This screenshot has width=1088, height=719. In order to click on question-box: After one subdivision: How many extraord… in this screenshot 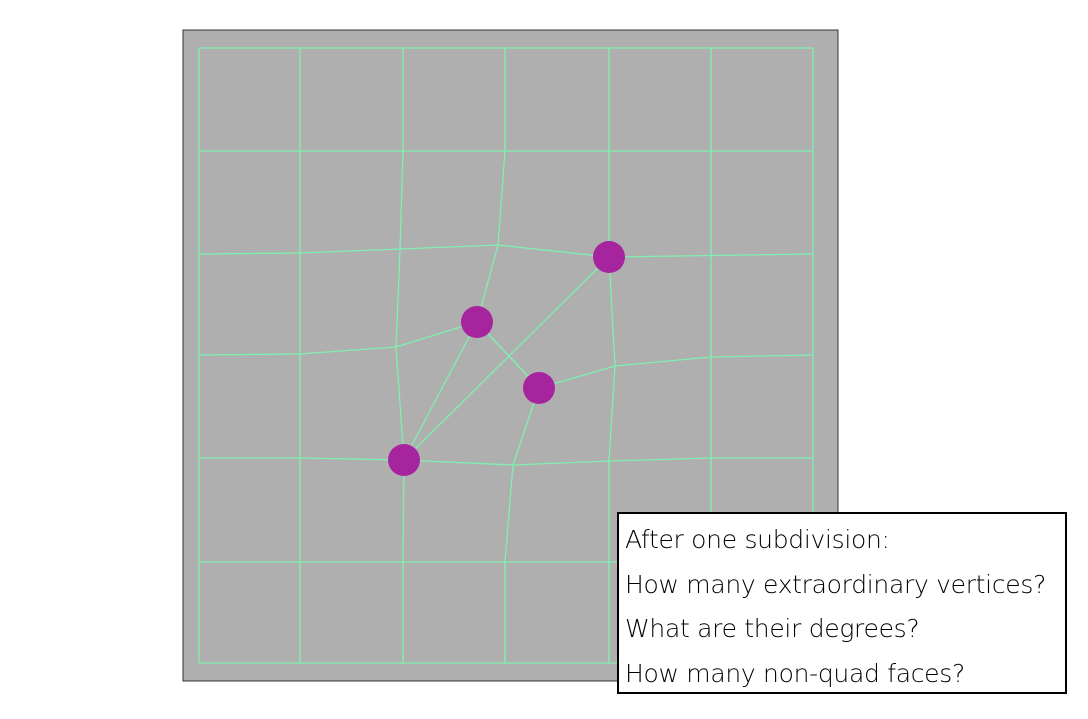, I will do `click(842, 603)`.